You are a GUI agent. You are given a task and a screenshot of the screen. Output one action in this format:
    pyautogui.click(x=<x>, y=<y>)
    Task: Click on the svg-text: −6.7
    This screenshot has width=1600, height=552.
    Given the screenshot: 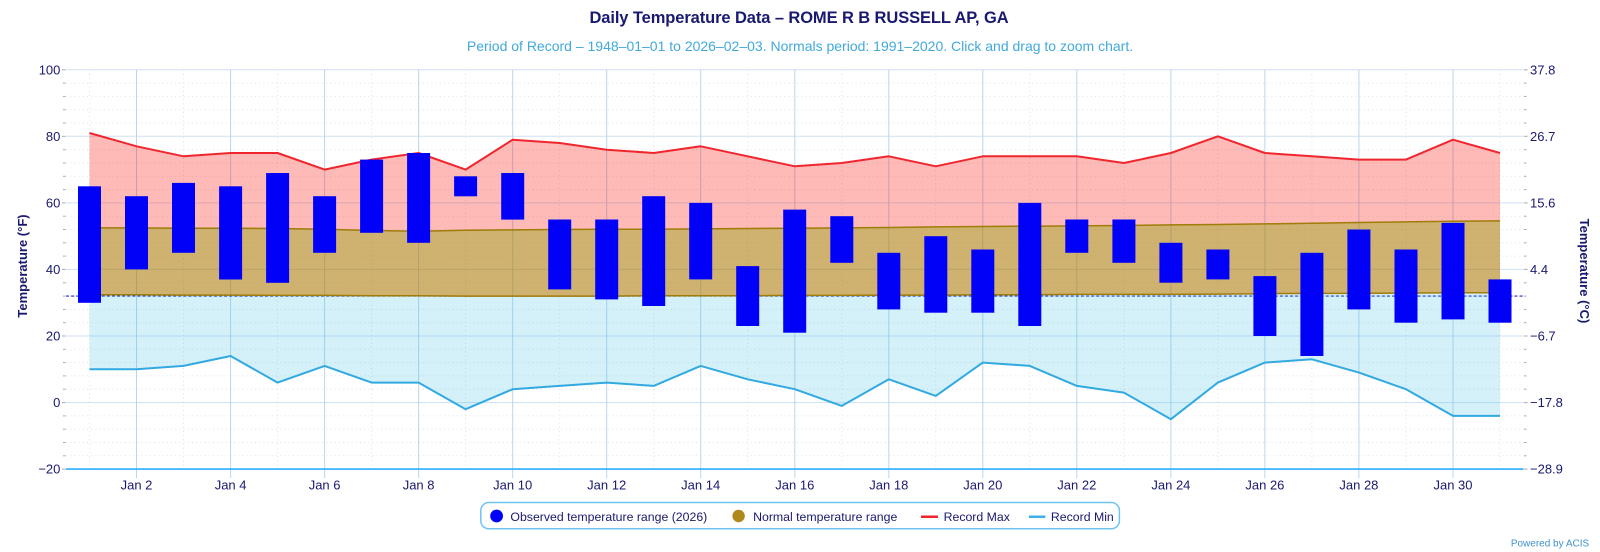 What is the action you would take?
    pyautogui.click(x=1543, y=336)
    